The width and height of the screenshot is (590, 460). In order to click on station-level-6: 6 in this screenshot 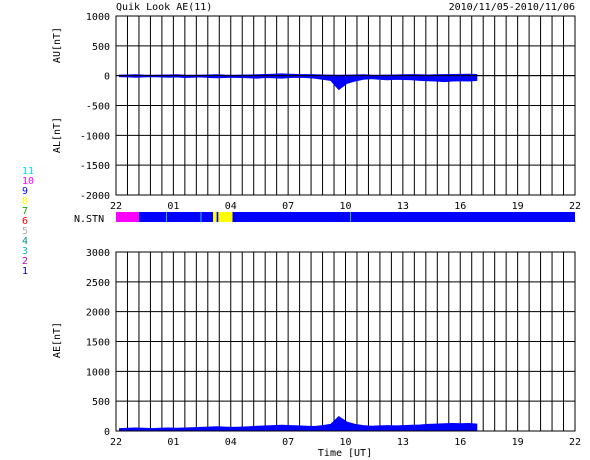, I will do `click(25, 221)`.